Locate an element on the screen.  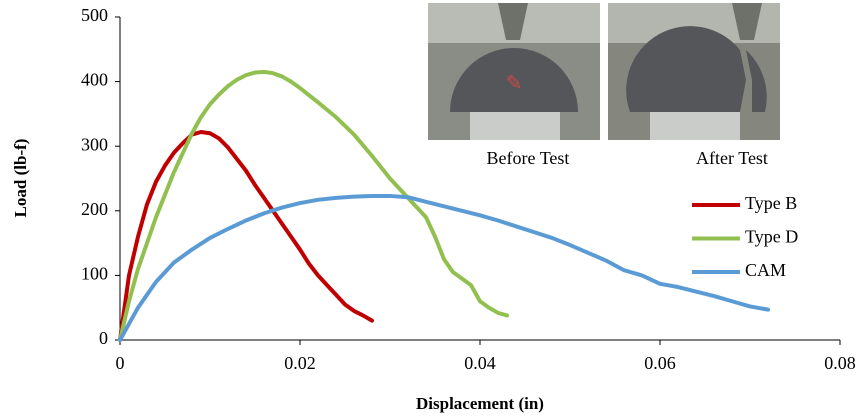
x-tick-label: 0.02 is located at coordinates (300, 363).